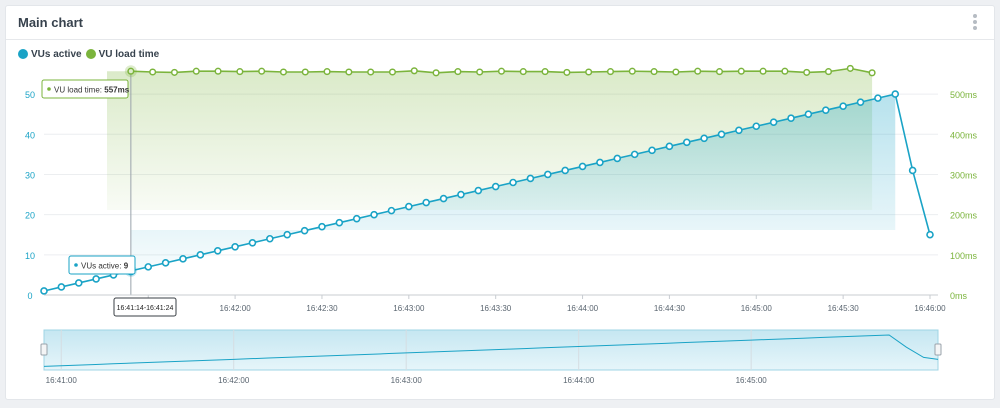 Image resolution: width=1000 pixels, height=408 pixels. I want to click on navigator-tick-label: 16:45:00, so click(752, 380).